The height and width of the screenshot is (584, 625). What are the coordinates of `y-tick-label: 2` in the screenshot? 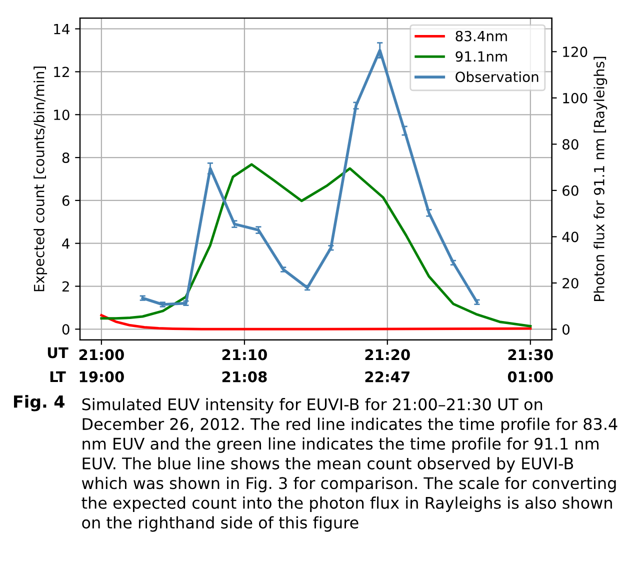 It's located at (65, 286).